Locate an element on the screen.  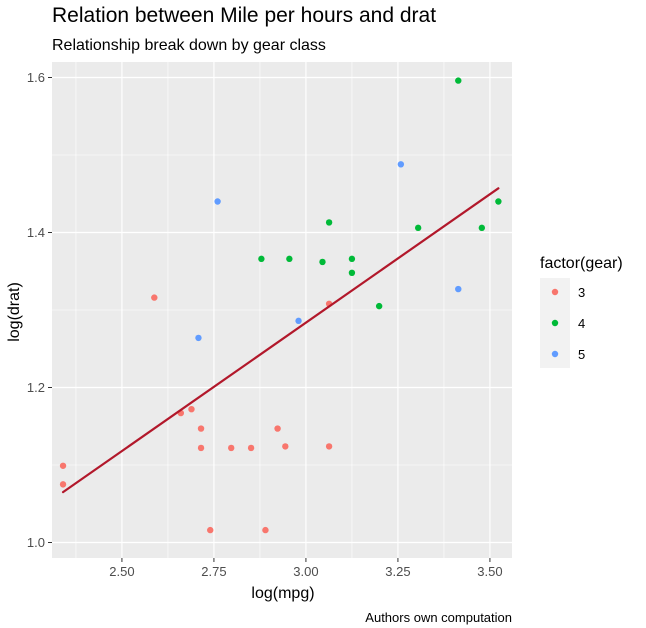
x-axis: 2.50 2.75 3.00 3.25 3.50 is located at coordinates (306, 568).